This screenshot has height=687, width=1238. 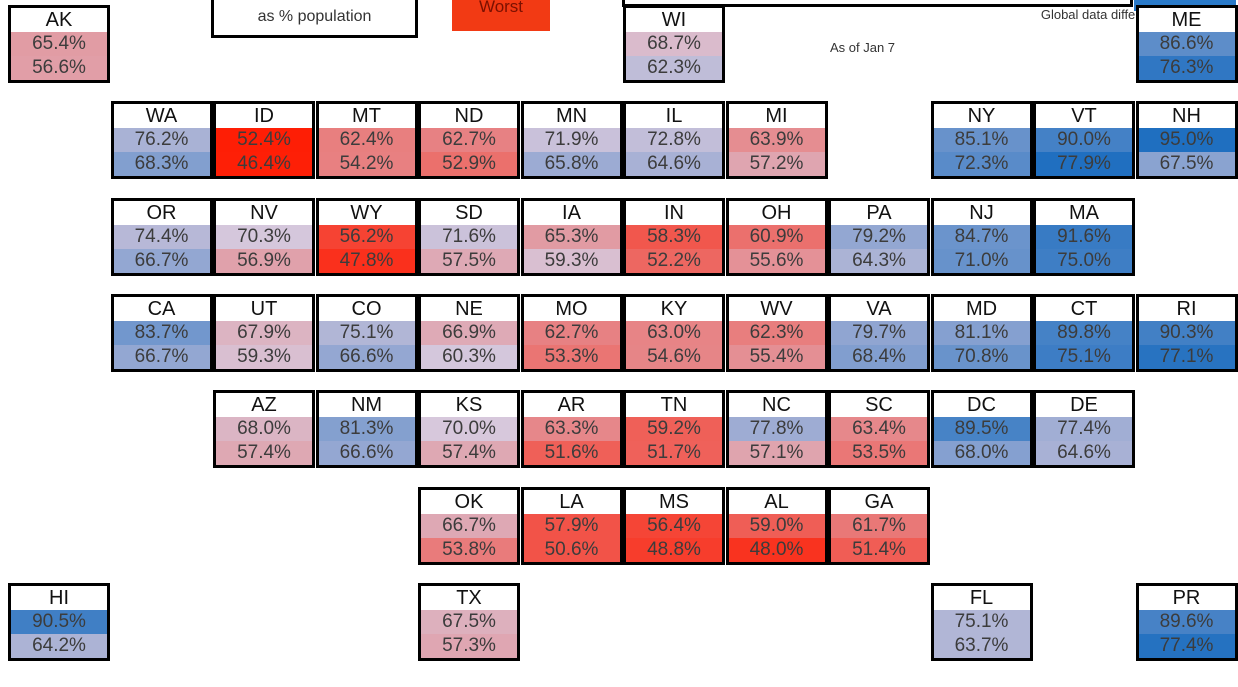 I want to click on value-2-cell: 60.3%, so click(x=469, y=358).